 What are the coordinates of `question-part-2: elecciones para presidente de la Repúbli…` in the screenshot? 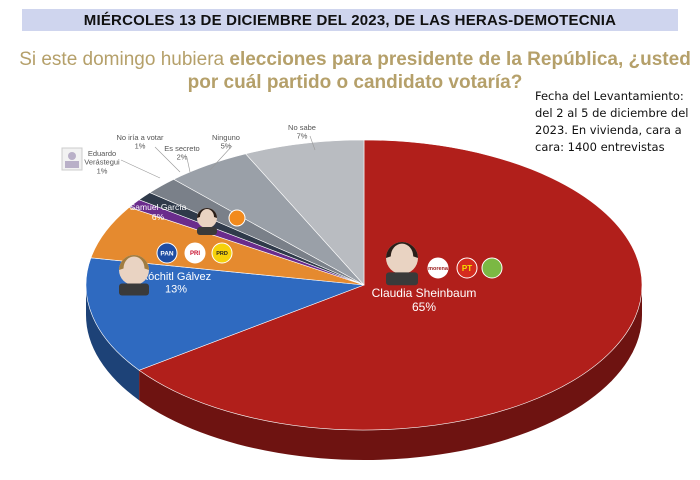 It's located at (460, 59).